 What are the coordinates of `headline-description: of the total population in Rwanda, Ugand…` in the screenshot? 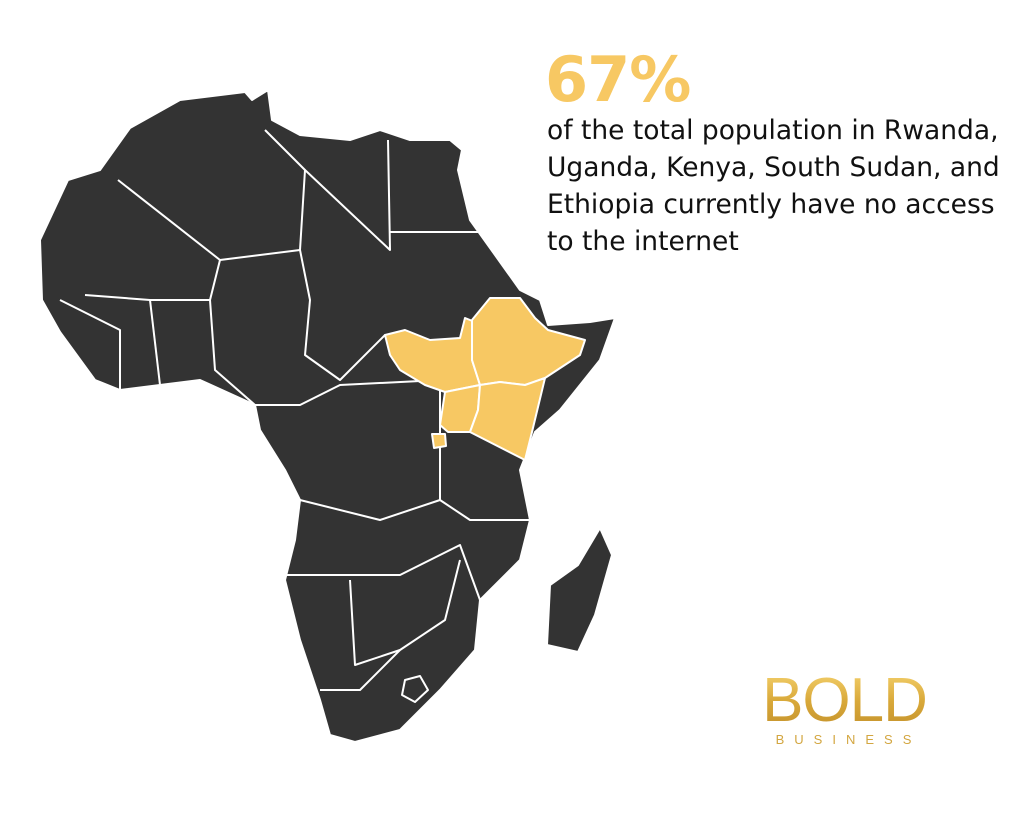 It's located at (773, 186).